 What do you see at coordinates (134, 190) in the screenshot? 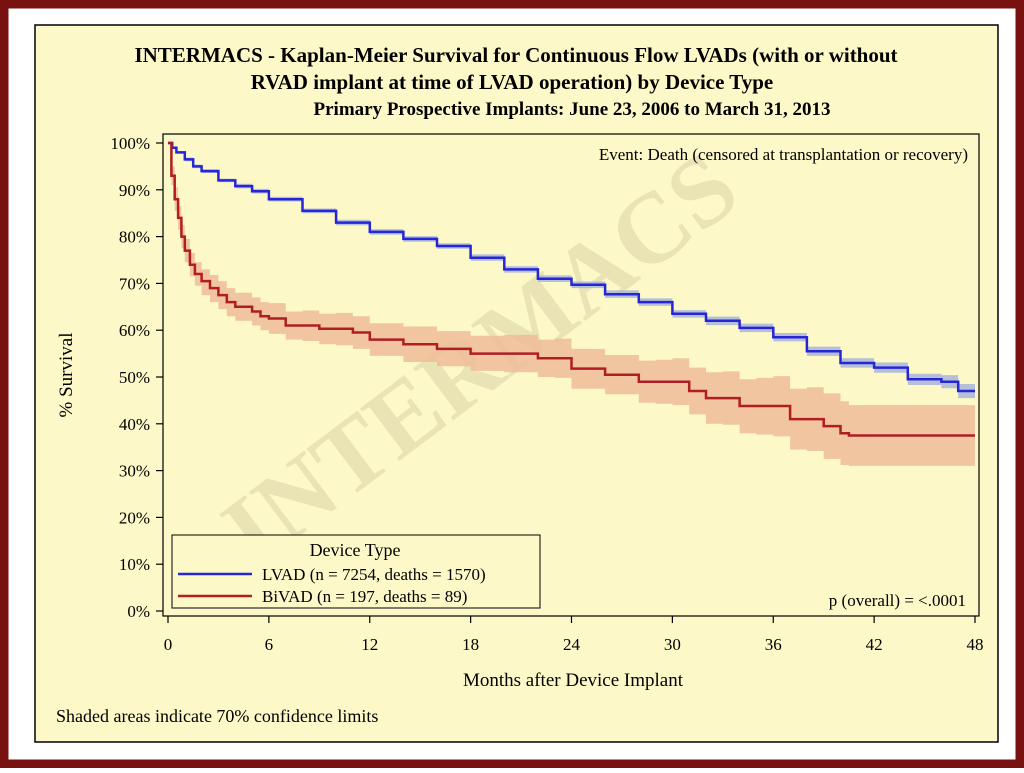
I see `y-tick-label: 90%` at bounding box center [134, 190].